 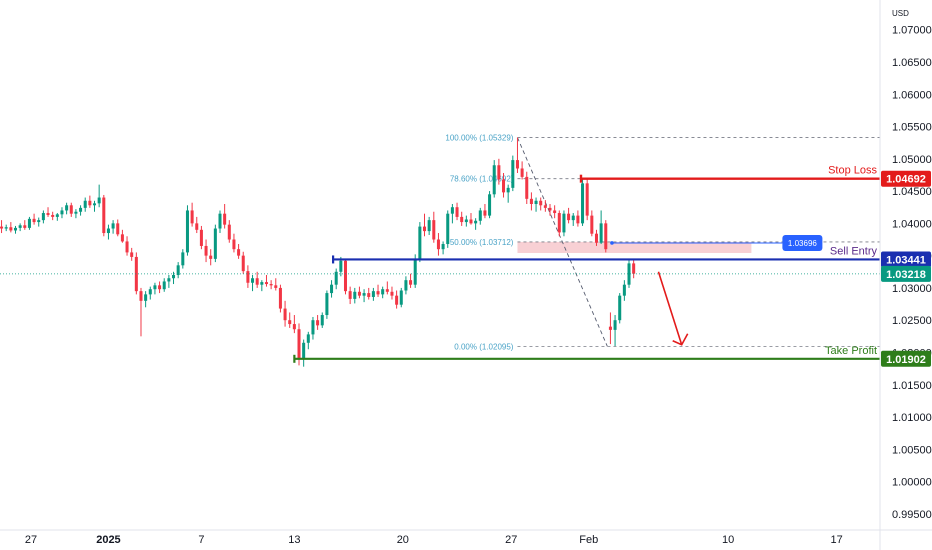 I want to click on sell-entry-tag, so click(x=906, y=259).